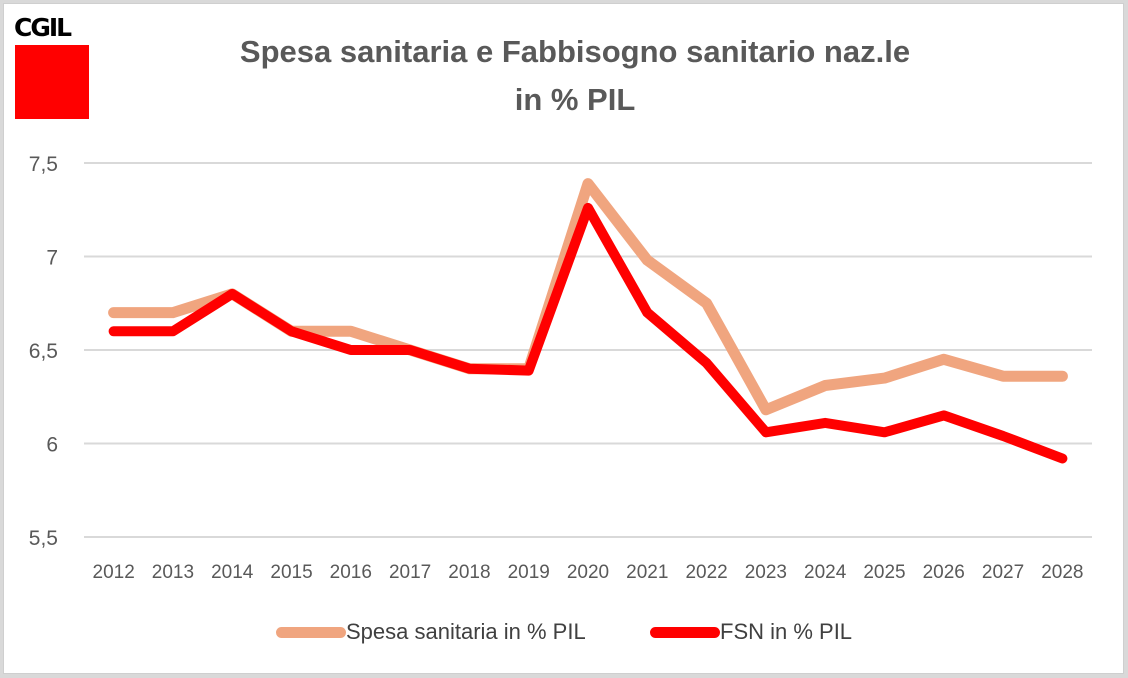 This screenshot has width=1128, height=678. What do you see at coordinates (575, 99) in the screenshot?
I see `chart-subtitle: in % PIL` at bounding box center [575, 99].